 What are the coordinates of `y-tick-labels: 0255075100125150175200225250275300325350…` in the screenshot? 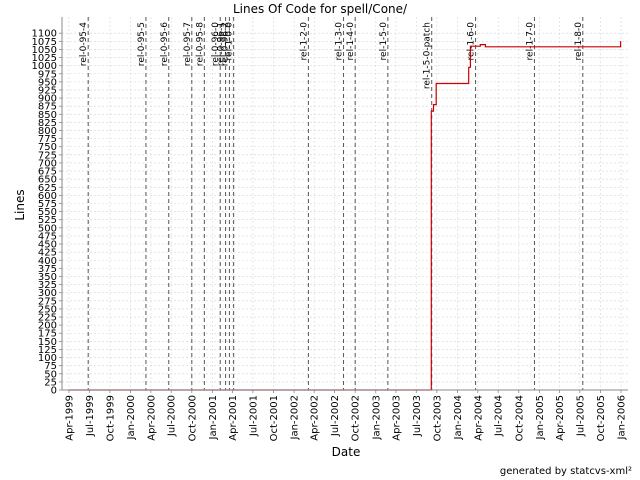 It's located at (44, 213).